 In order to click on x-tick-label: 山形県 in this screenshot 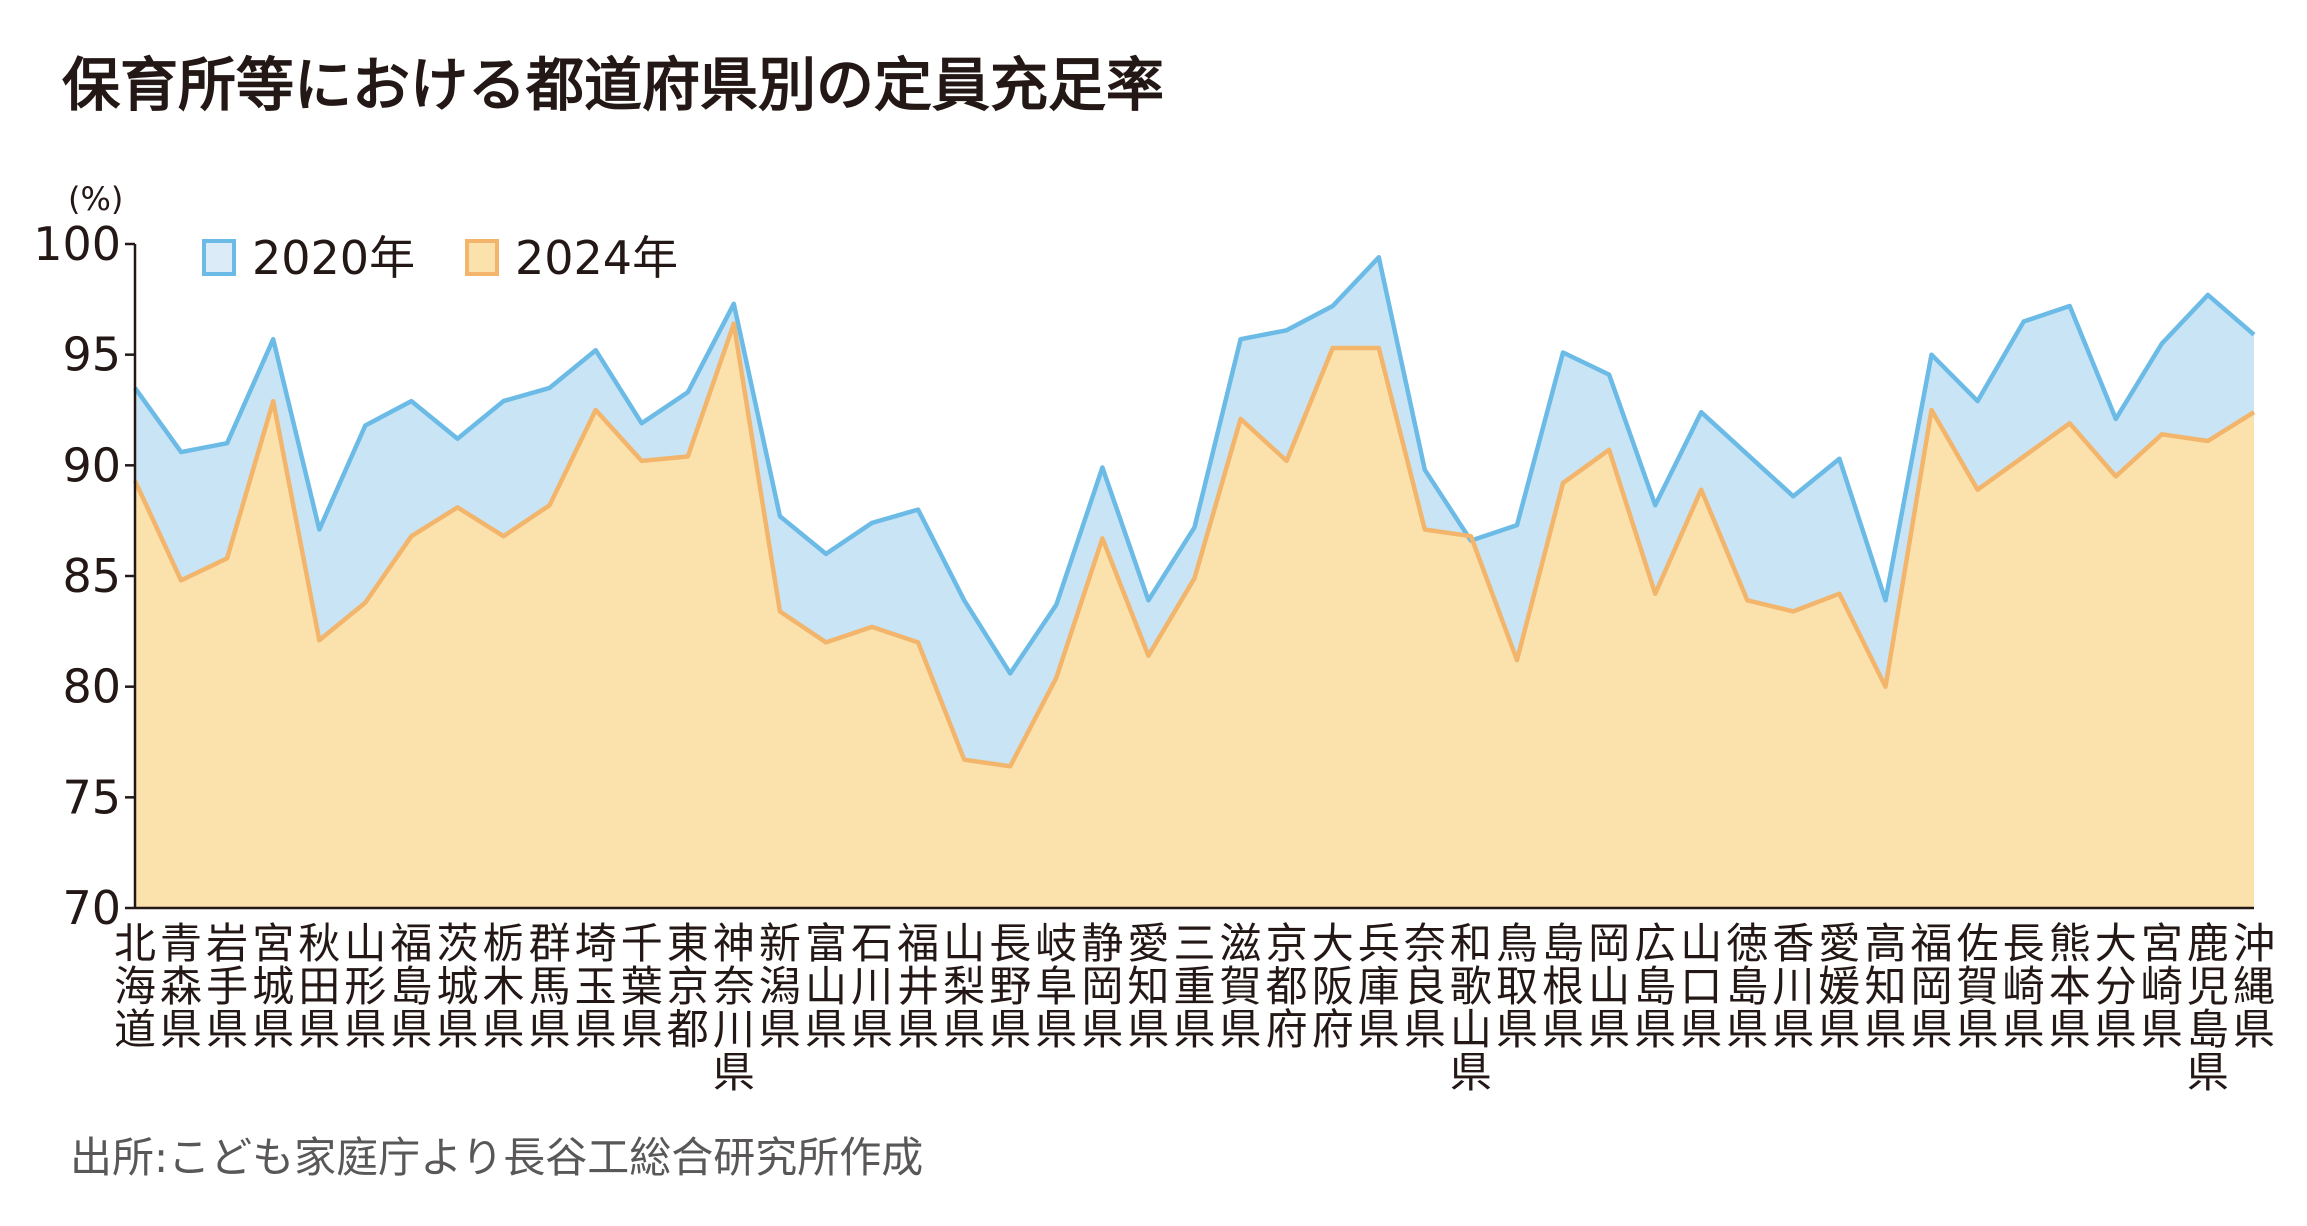, I will do `click(365, 986)`.